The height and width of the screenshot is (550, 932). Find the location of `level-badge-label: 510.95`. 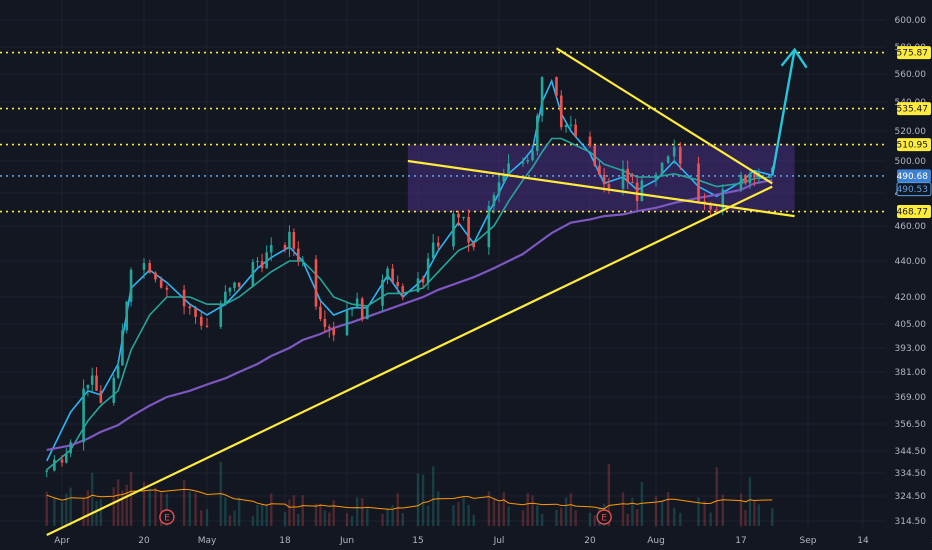

level-badge-label: 510.95 is located at coordinates (913, 146).